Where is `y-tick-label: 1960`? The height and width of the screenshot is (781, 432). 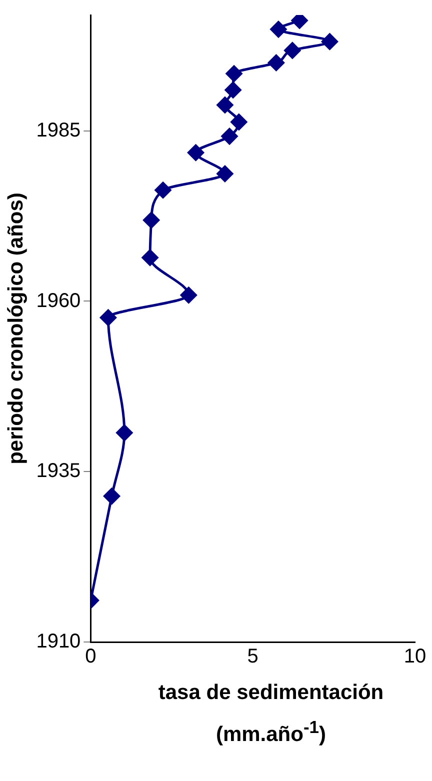 y-tick-label: 1960 is located at coordinates (58, 301).